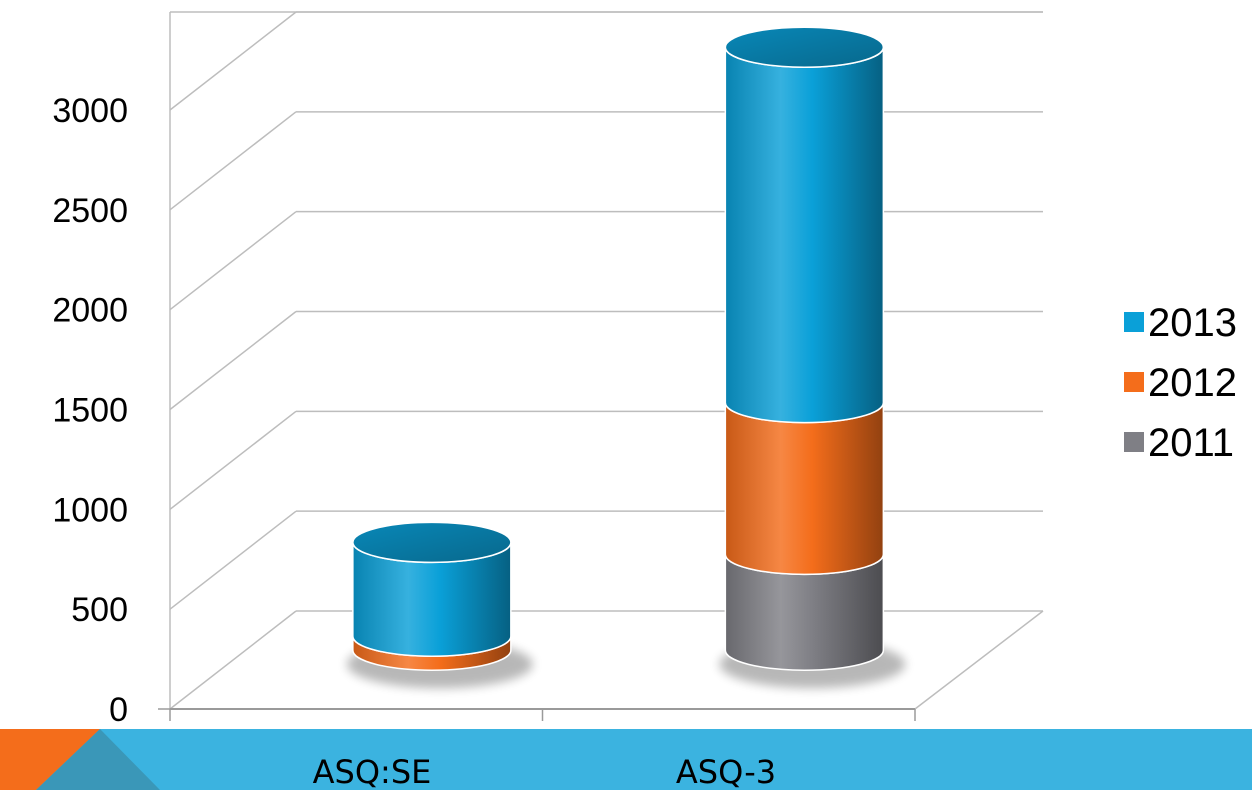  What do you see at coordinates (118, 710) in the screenshot?
I see `y-tick-label: 0` at bounding box center [118, 710].